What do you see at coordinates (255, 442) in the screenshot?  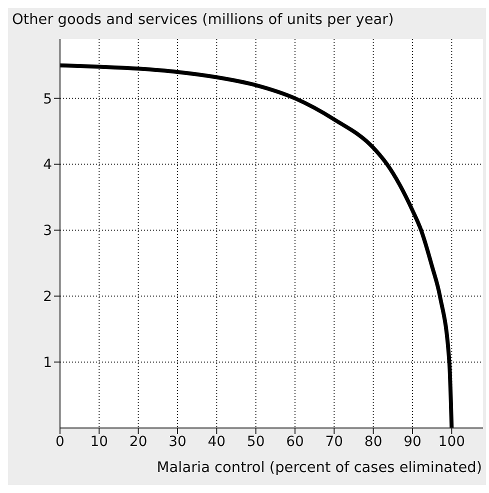 I see `x-tick-label: 50` at bounding box center [255, 442].